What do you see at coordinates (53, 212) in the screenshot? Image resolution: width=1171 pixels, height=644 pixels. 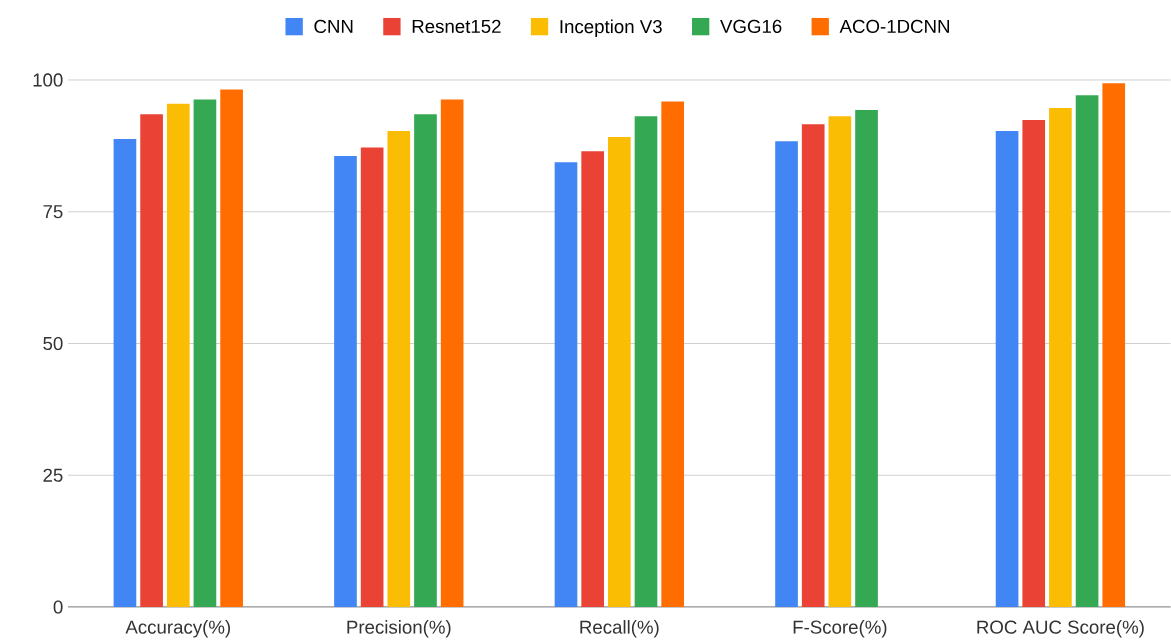 I see `y-tick-label: 75` at bounding box center [53, 212].